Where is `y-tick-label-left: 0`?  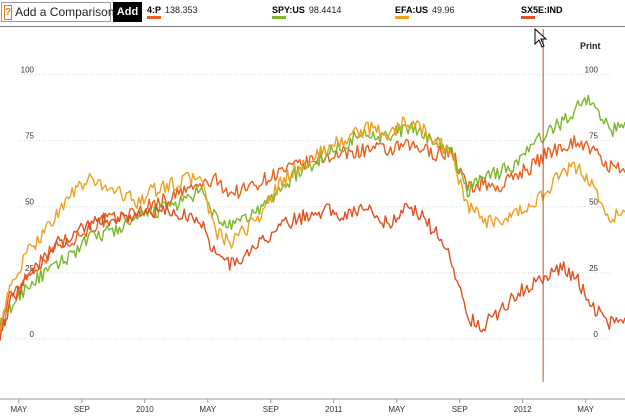 y-tick-label-left: 0 is located at coordinates (32, 334).